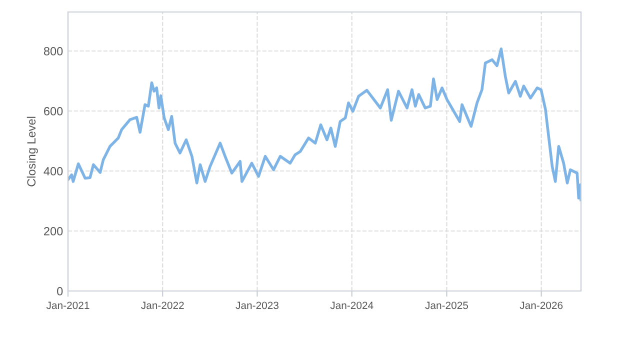  What do you see at coordinates (68, 306) in the screenshot?
I see `x-tick-label: Jan-2021` at bounding box center [68, 306].